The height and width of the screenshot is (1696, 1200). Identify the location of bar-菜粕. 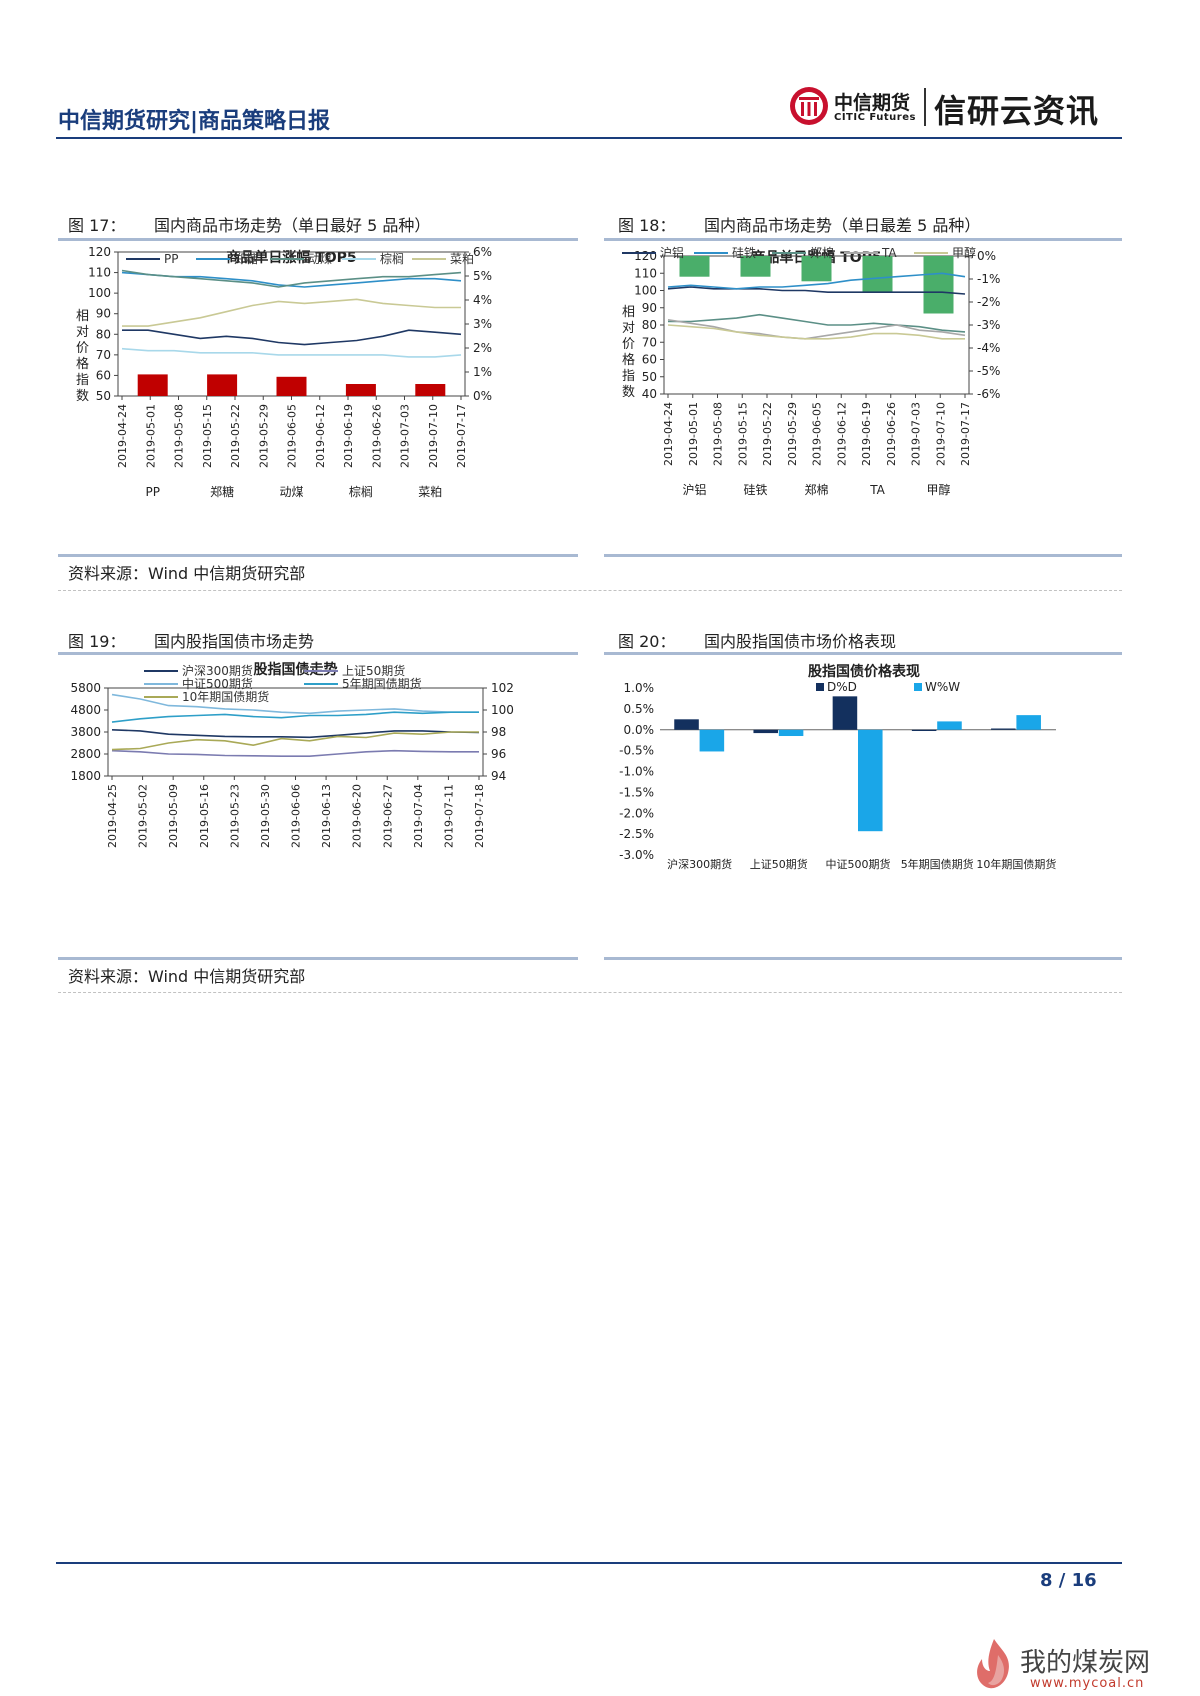
(430, 390).